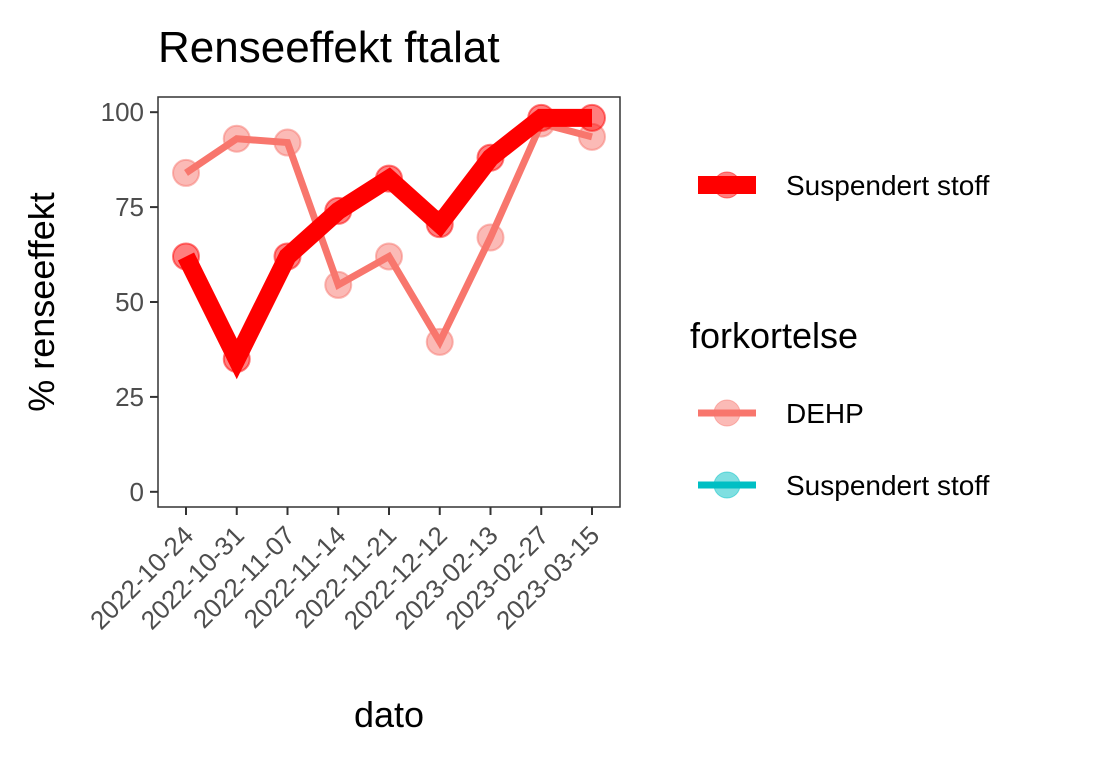  I want to click on y-tick-label: 75, so click(129, 207).